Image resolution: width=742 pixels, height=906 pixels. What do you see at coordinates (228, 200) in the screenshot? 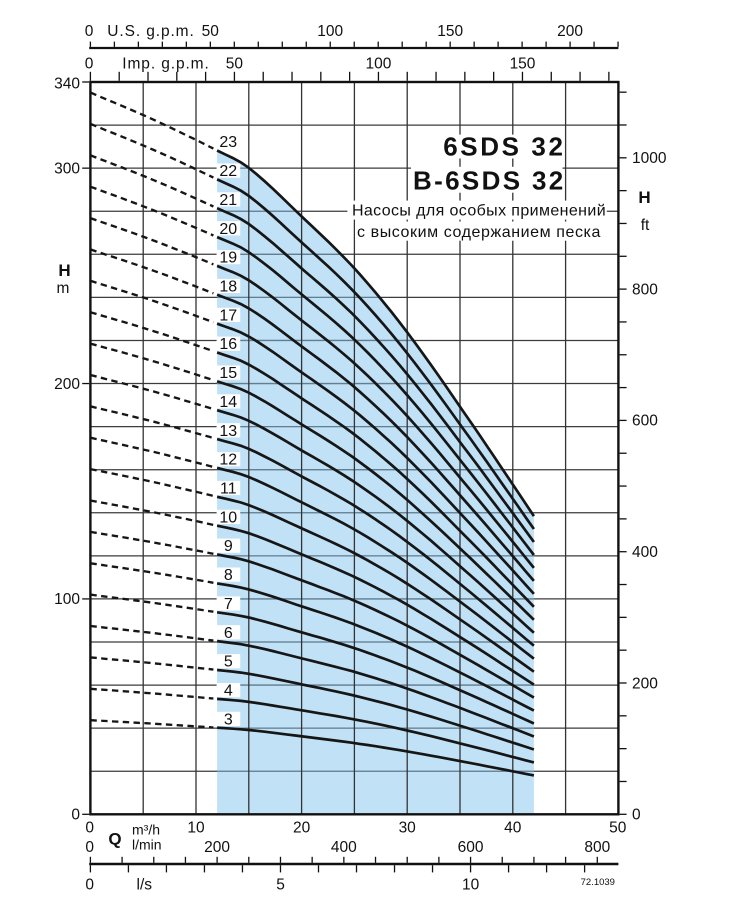
I see `svg-text: 21` at bounding box center [228, 200].